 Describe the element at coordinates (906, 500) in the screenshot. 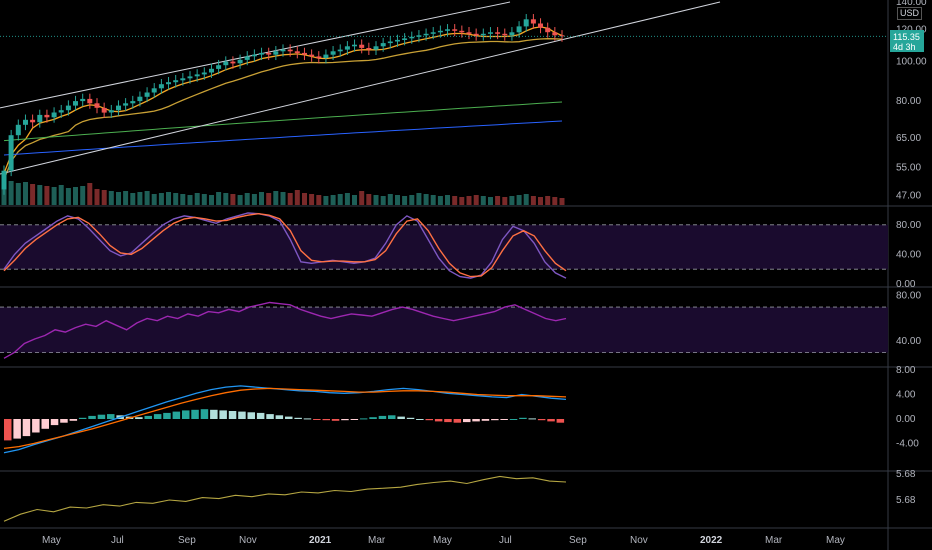

I see `oscillator-tick-label: 5.68` at that location.